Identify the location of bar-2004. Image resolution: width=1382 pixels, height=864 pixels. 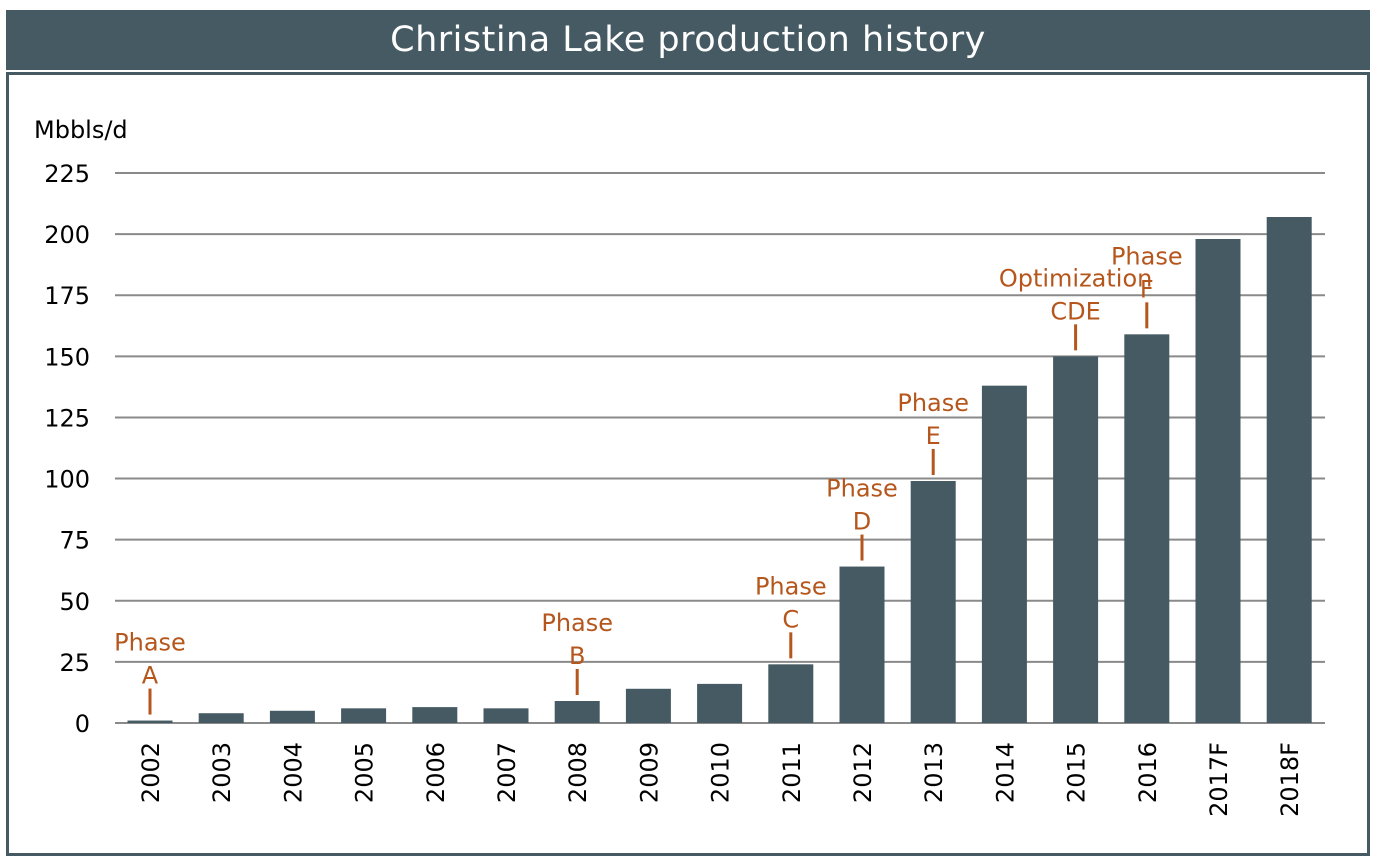
(292, 716).